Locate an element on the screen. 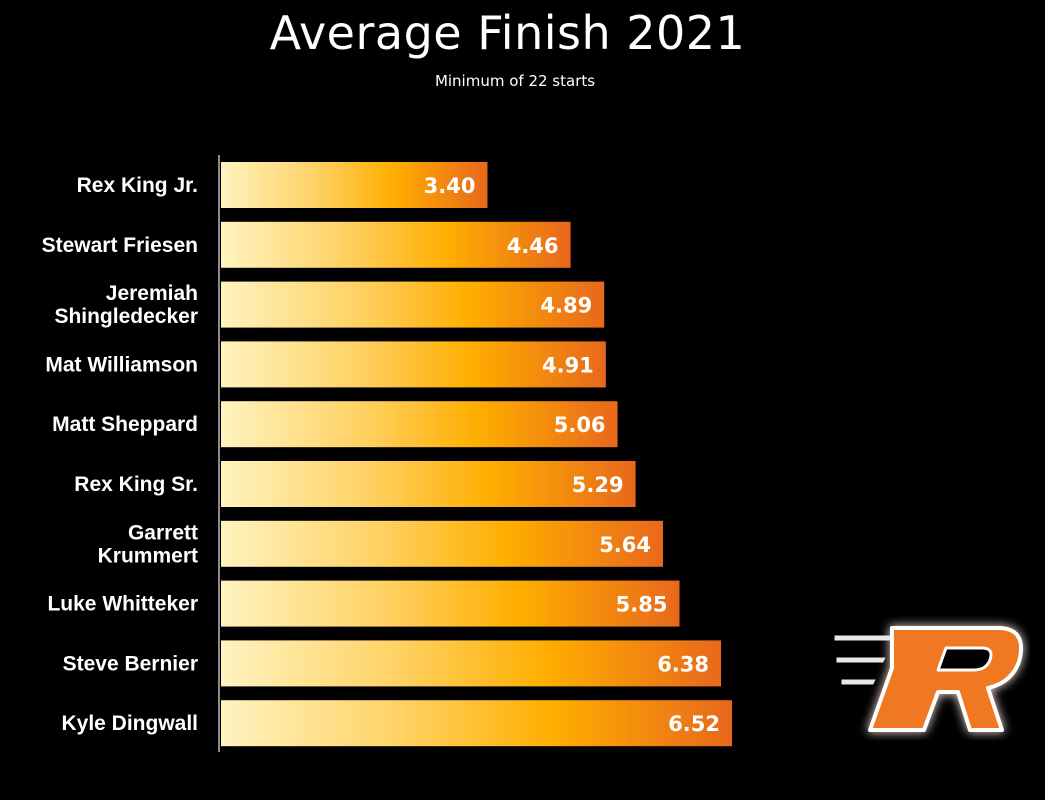 The image size is (1045, 800). category-label: Kyle Dingwall is located at coordinates (129, 723).